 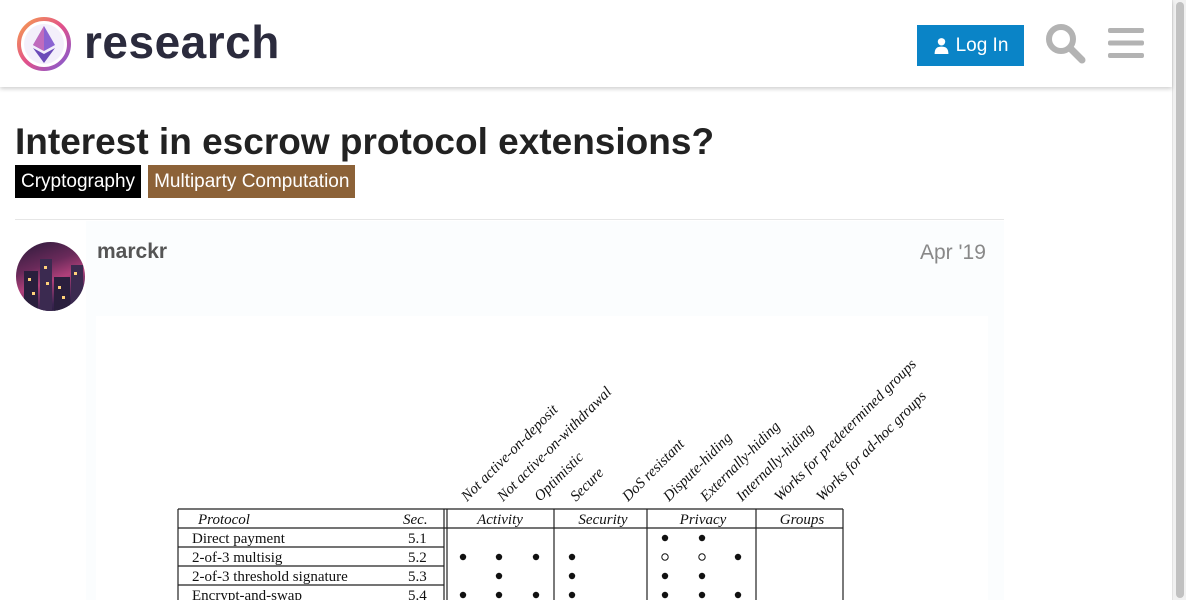 I want to click on table-row-protocol: 2-of-3 threshold signature, so click(x=270, y=577).